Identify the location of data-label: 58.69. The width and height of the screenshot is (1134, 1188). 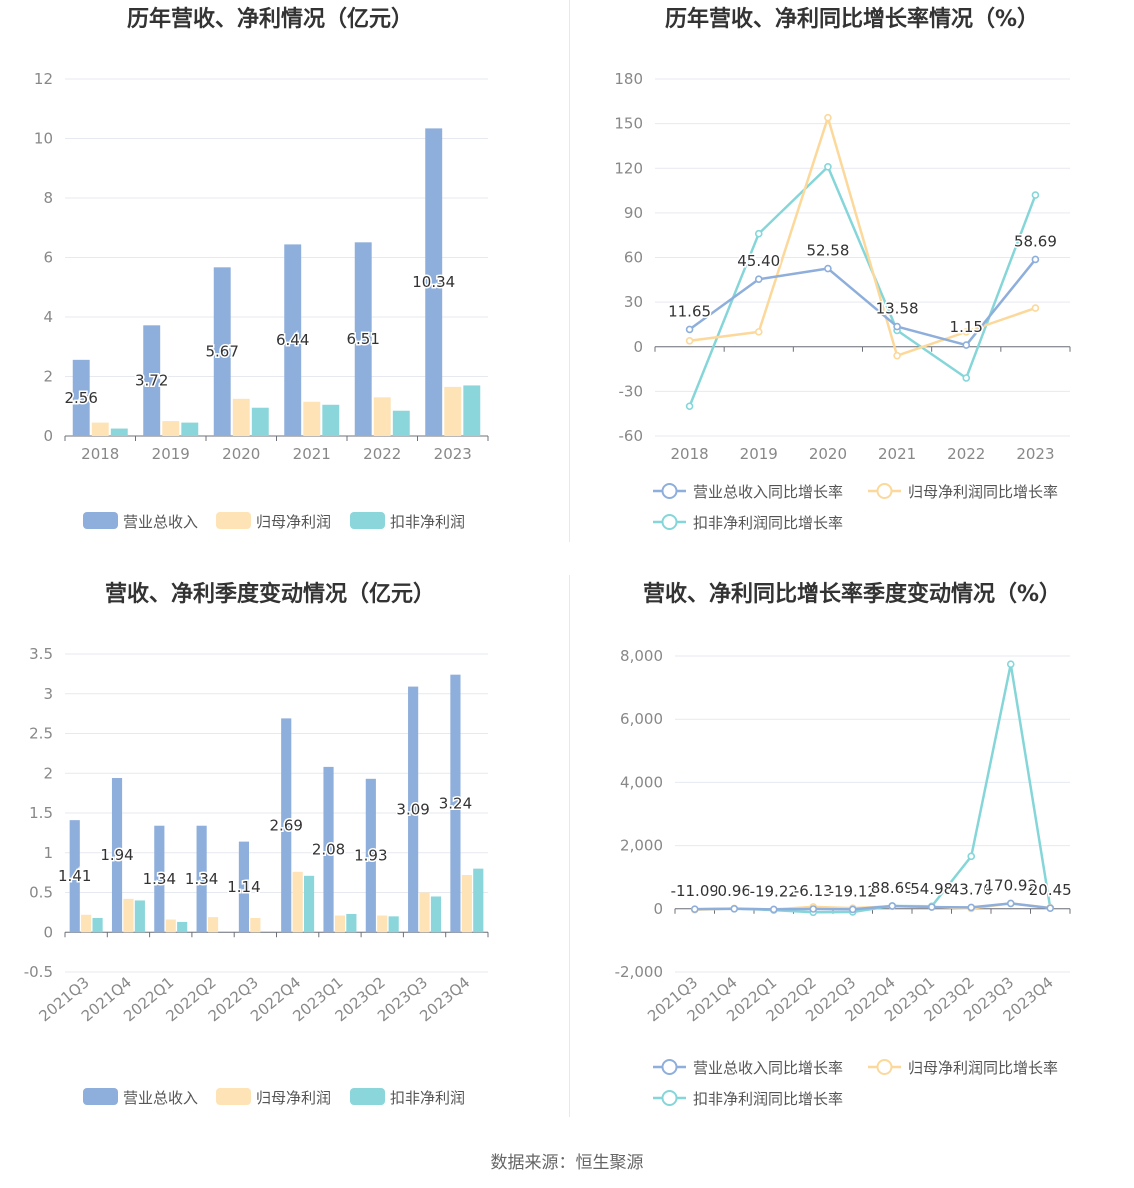
(1035, 241).